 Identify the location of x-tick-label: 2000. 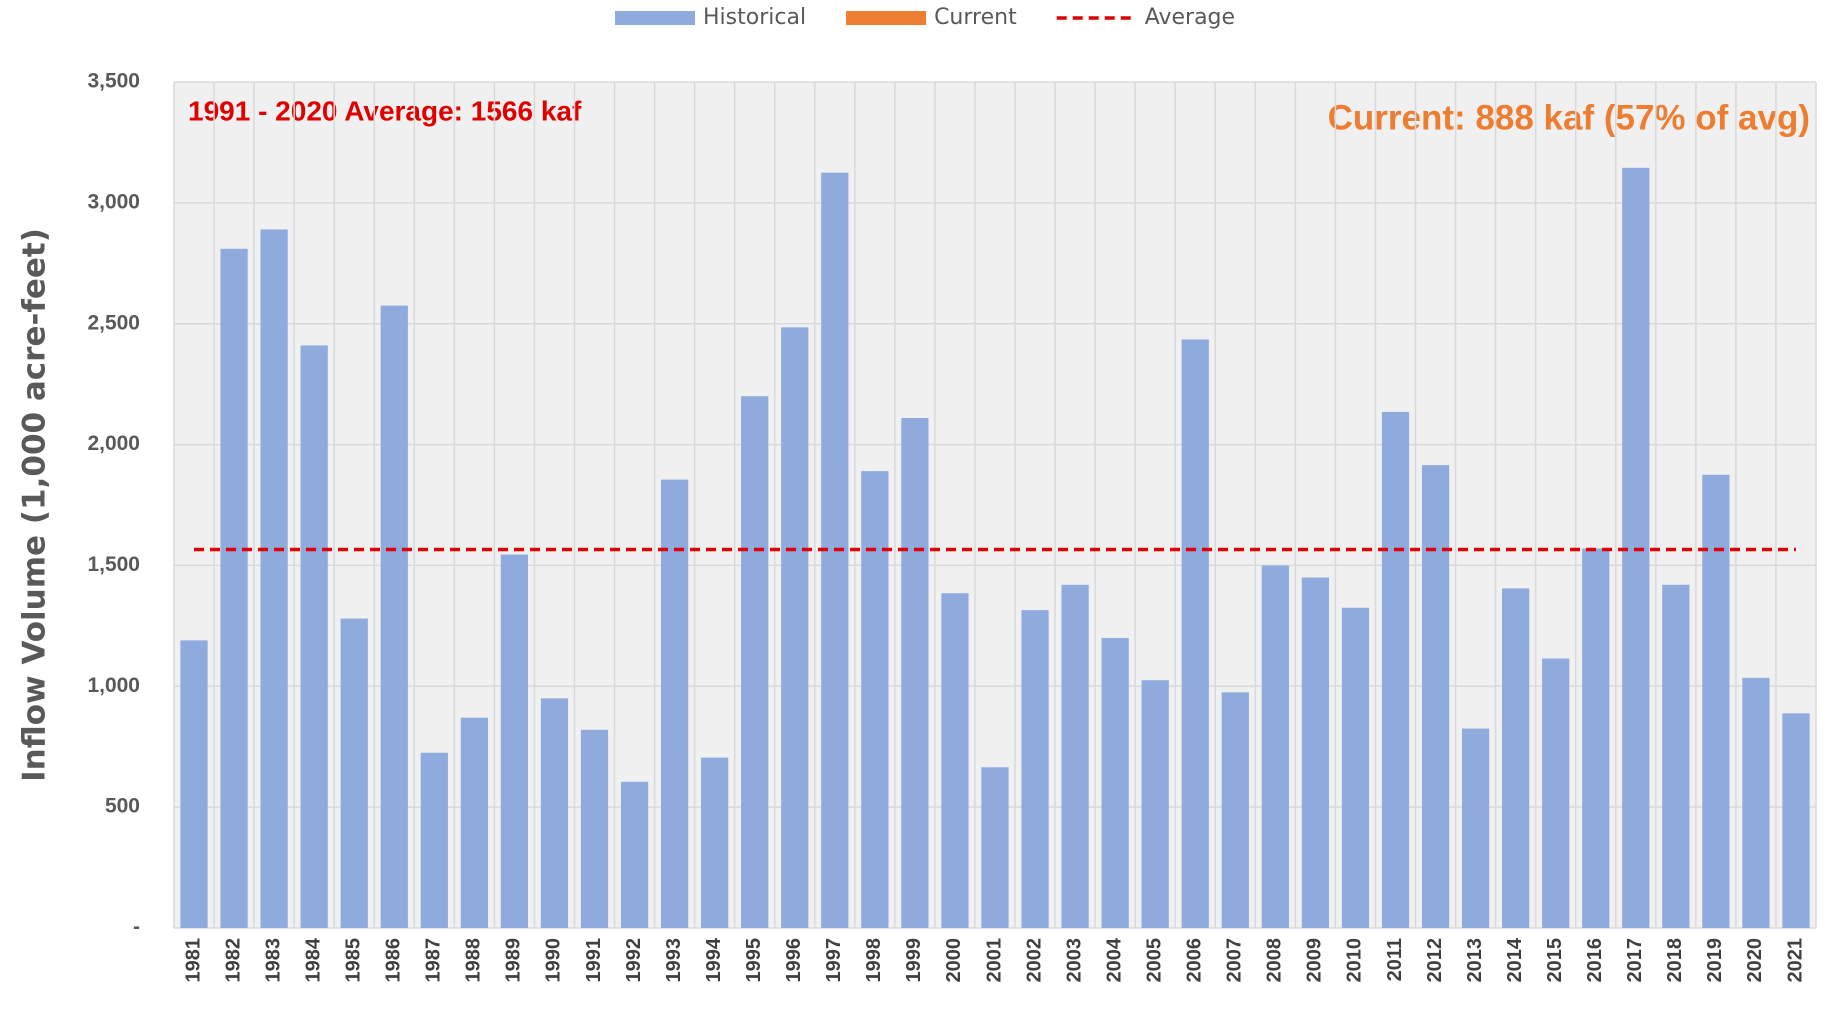
(954, 960).